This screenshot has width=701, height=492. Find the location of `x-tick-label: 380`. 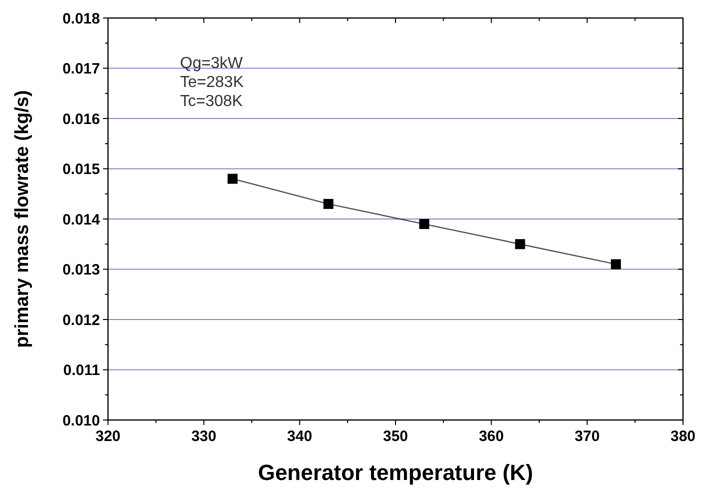

x-tick-label: 380 is located at coordinates (683, 436).